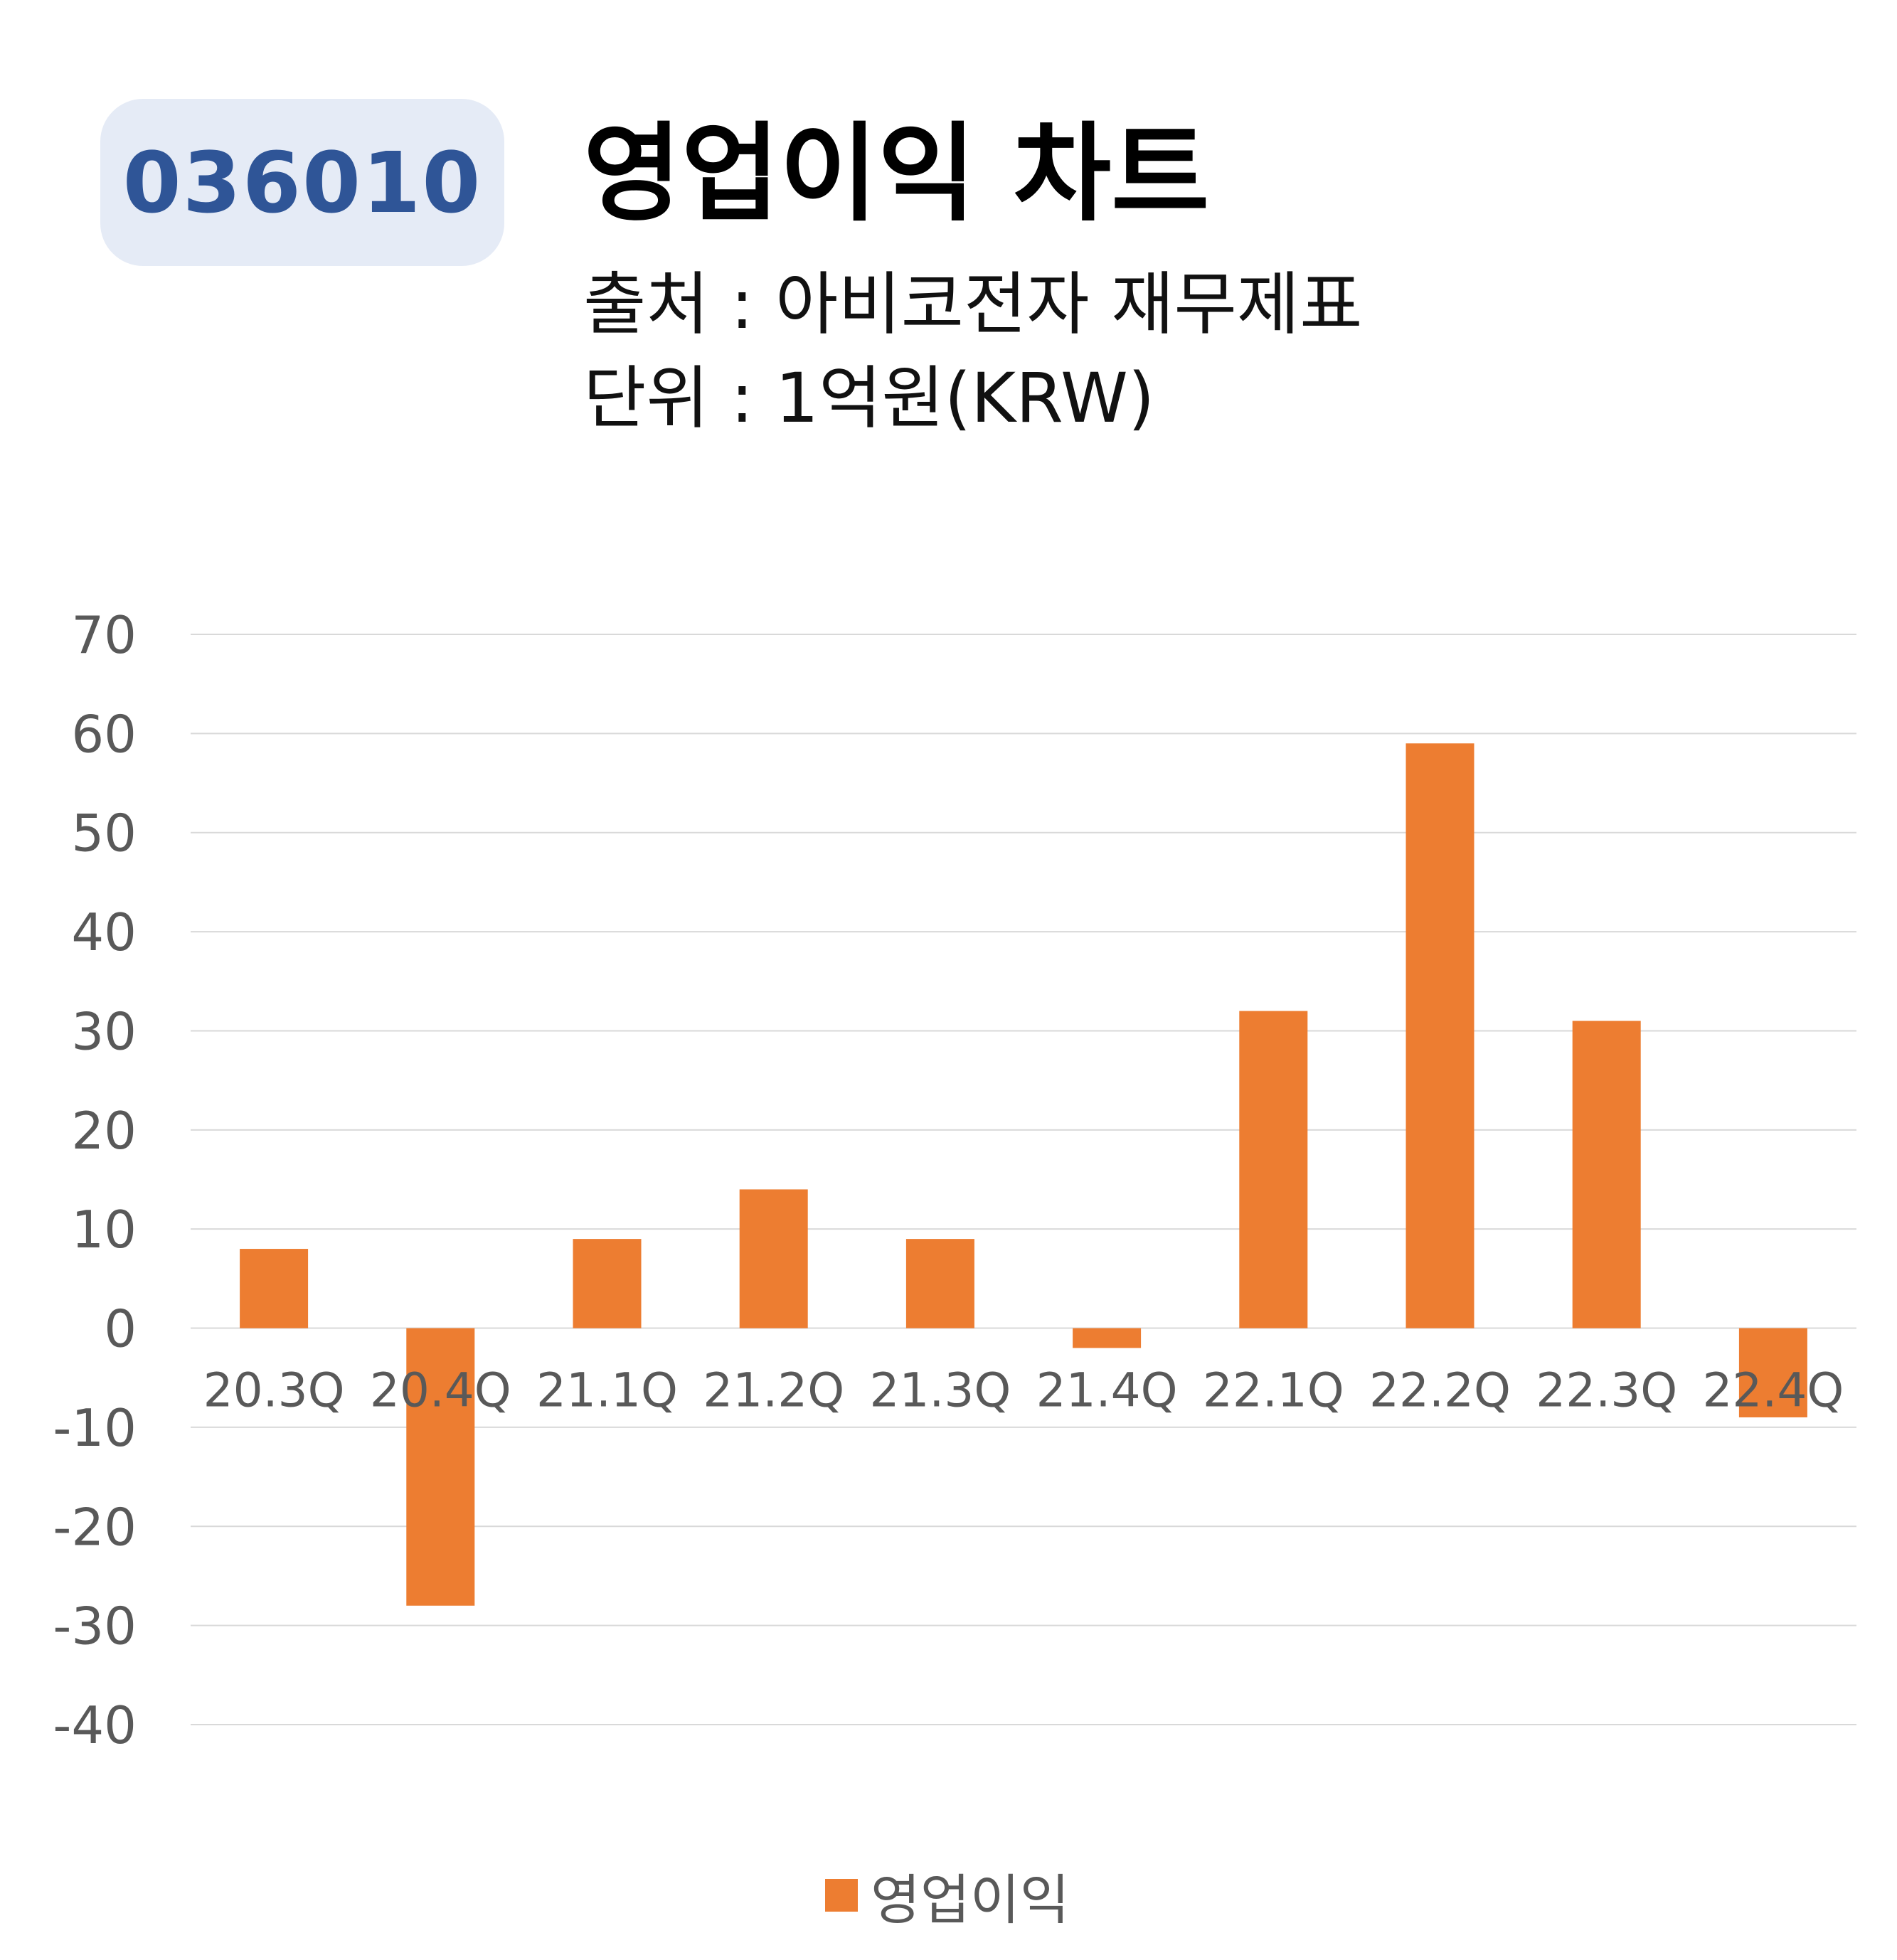  I want to click on stock-code: 036010, so click(302, 182).